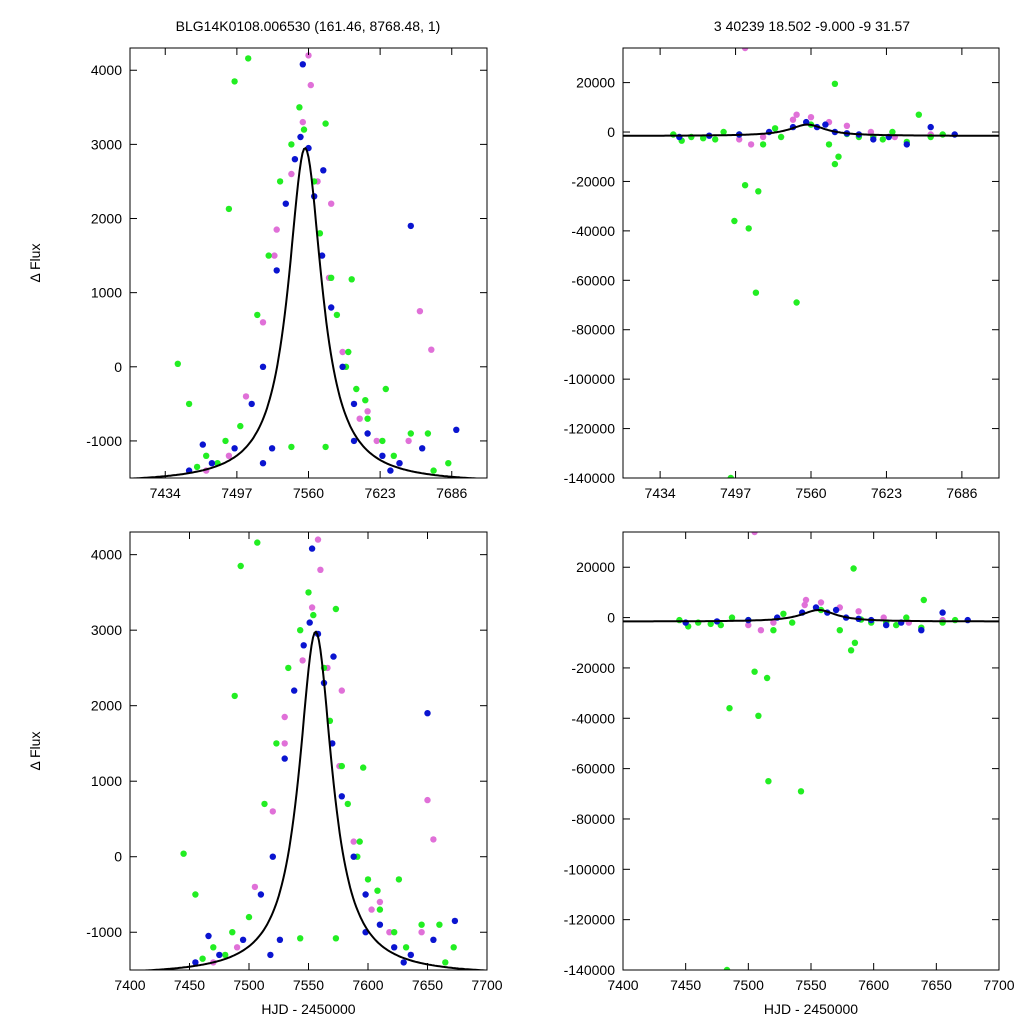 The image size is (1024, 1024). I want to click on x-tick-label: 7400, so click(622, 985).